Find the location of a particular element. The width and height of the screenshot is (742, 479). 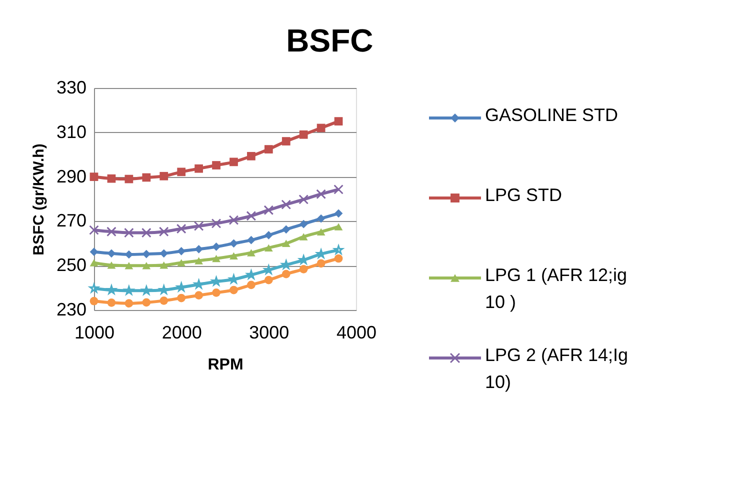

x-tick-label: 1000 is located at coordinates (94, 332).